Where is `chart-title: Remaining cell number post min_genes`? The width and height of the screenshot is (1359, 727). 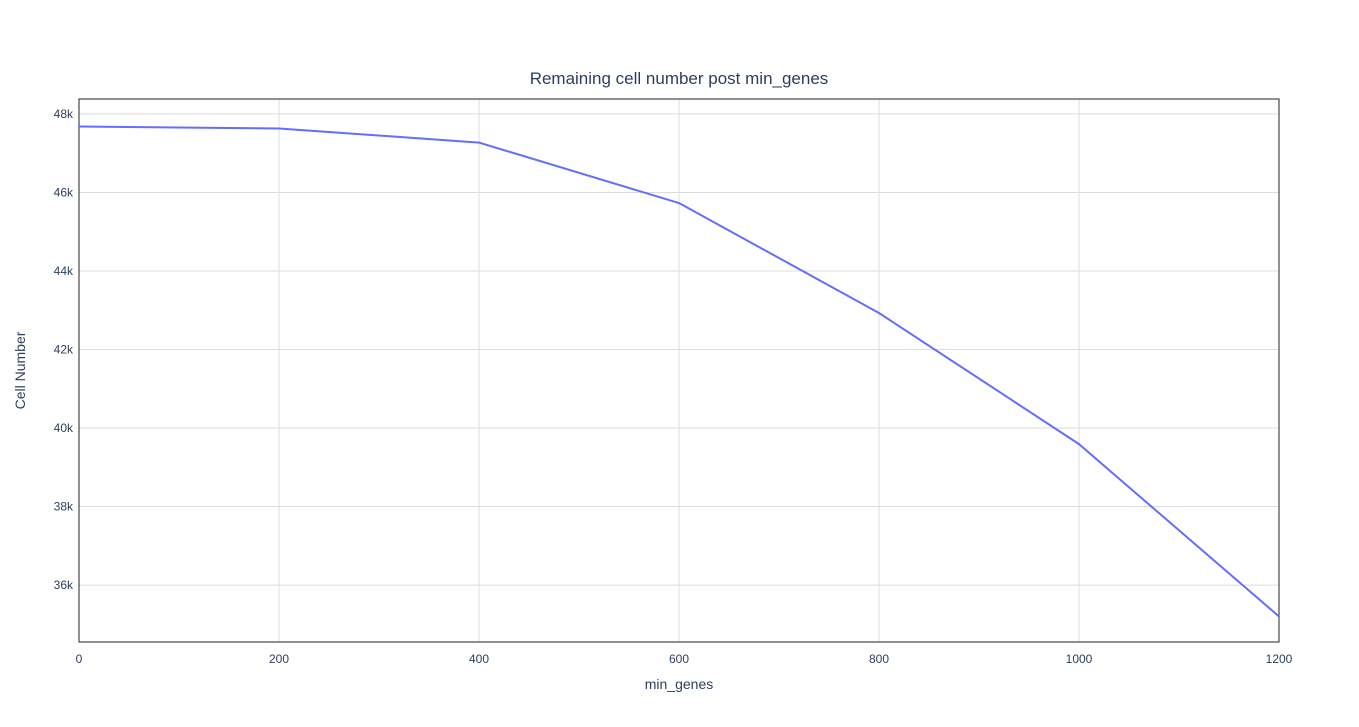
chart-title: Remaining cell number post min_genes is located at coordinates (679, 78).